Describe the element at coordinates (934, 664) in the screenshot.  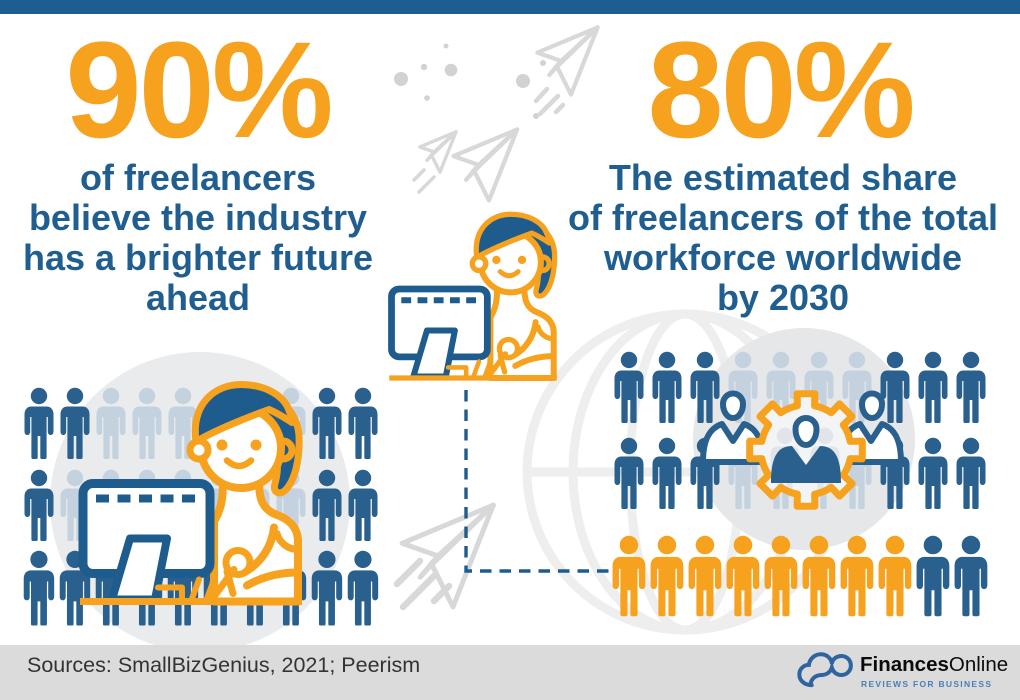
I see `svg-text: FinancesOnline` at that location.